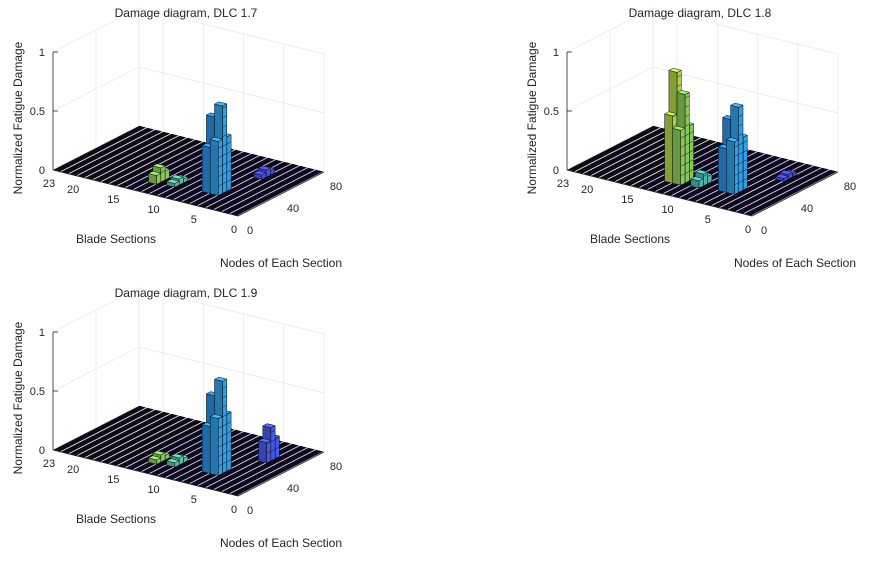  What do you see at coordinates (186, 13) in the screenshot?
I see `chart-title: Damage diagram, DLC 1.7` at bounding box center [186, 13].